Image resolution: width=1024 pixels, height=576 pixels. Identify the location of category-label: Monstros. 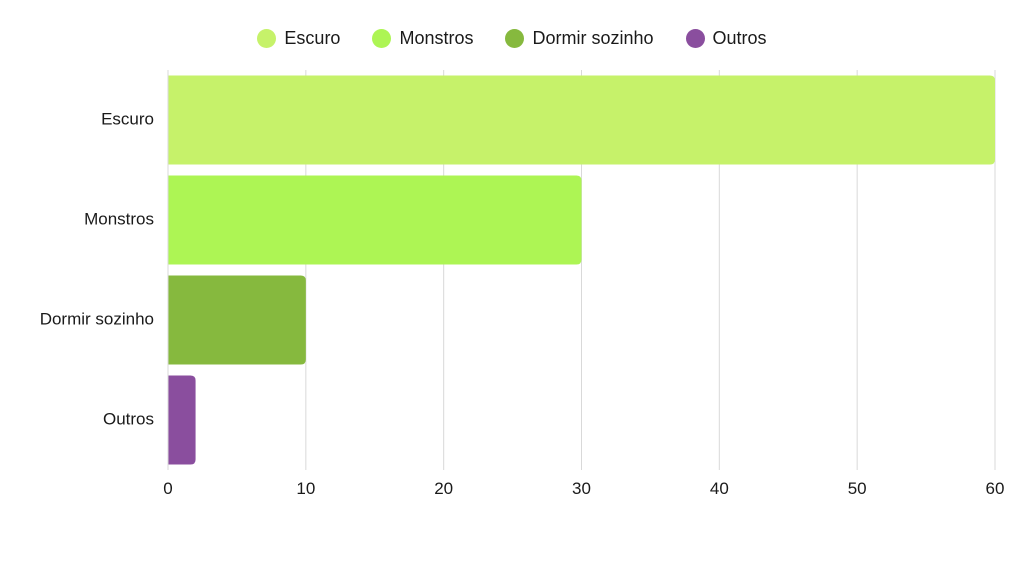
(119, 218).